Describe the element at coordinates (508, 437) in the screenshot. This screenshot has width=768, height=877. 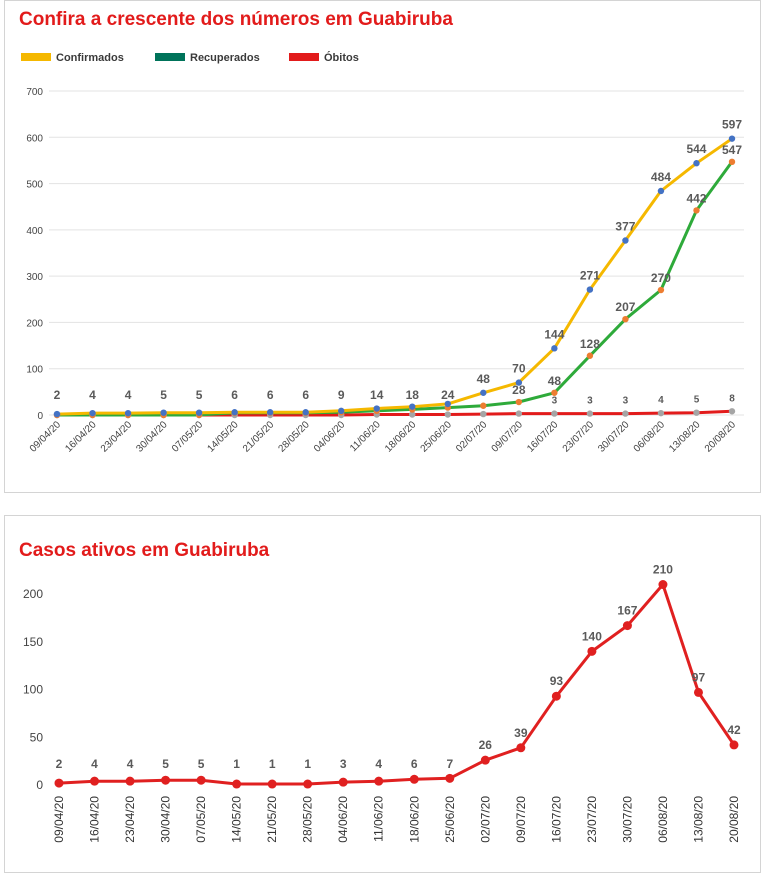
I see `x-tick-label: 09/07/20` at that location.